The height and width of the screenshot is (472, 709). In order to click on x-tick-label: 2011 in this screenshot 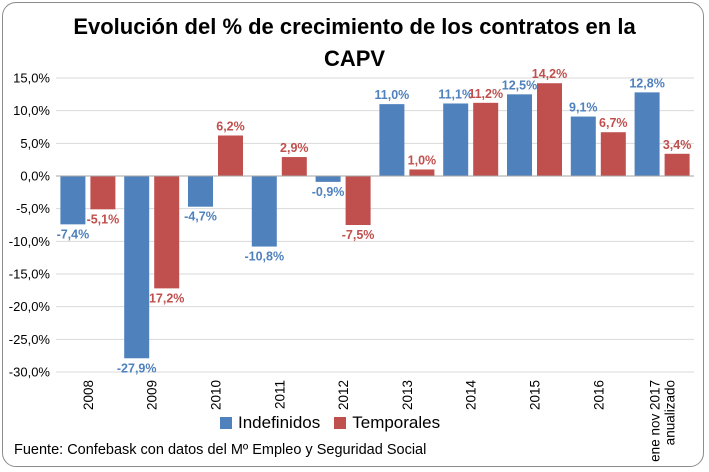, I will do `click(279, 394)`.